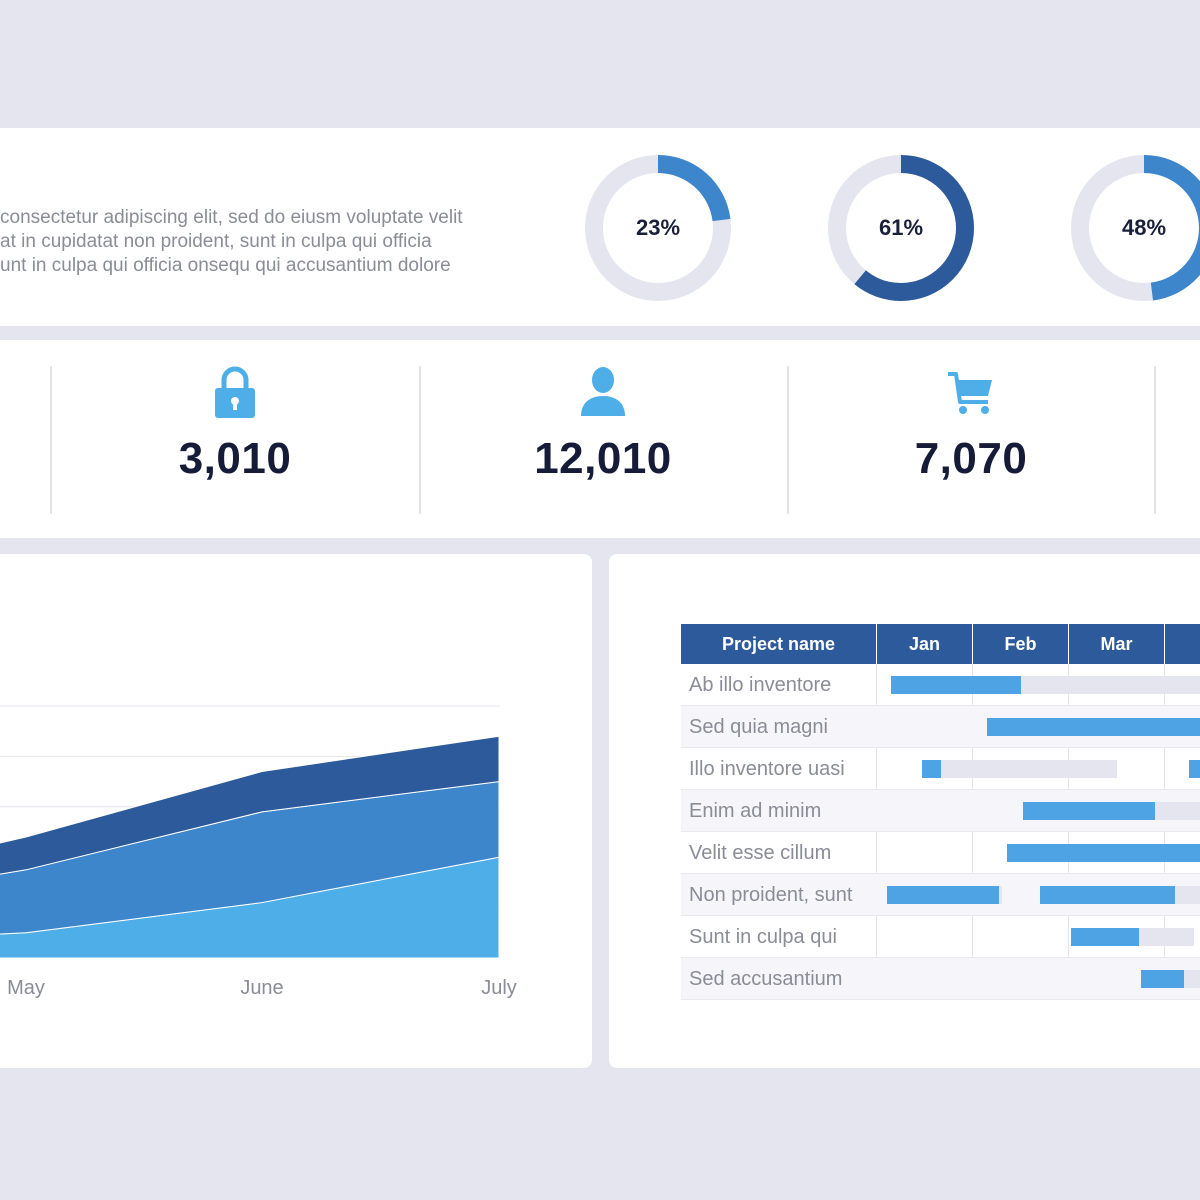  Describe the element at coordinates (778, 644) in the screenshot. I see `gantt-header-project: Project name` at that location.